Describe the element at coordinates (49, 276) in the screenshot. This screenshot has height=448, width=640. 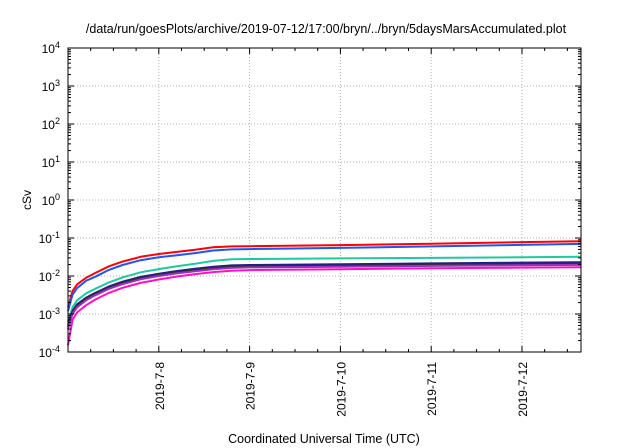
I see `y-tick-label: 10⁻²` at that location.